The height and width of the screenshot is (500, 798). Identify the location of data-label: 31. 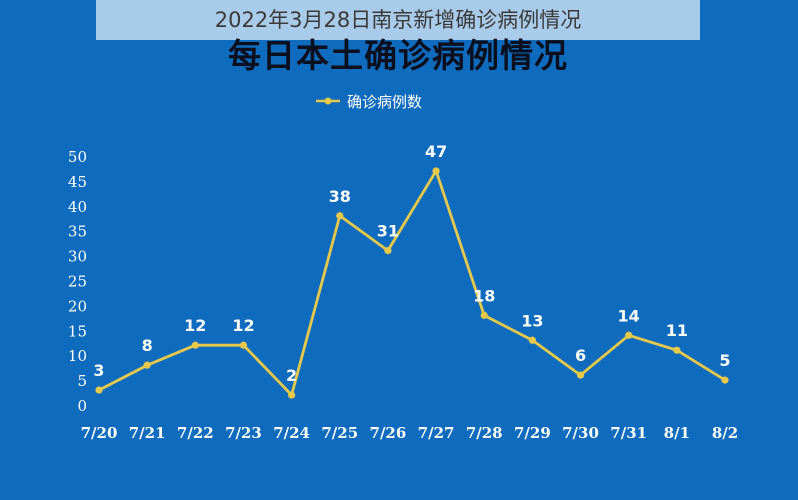
(388, 231).